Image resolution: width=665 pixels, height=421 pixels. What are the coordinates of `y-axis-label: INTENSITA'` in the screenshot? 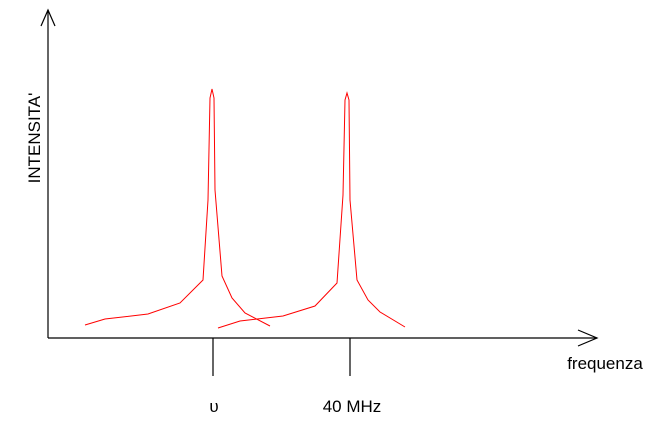 It's located at (34, 138).